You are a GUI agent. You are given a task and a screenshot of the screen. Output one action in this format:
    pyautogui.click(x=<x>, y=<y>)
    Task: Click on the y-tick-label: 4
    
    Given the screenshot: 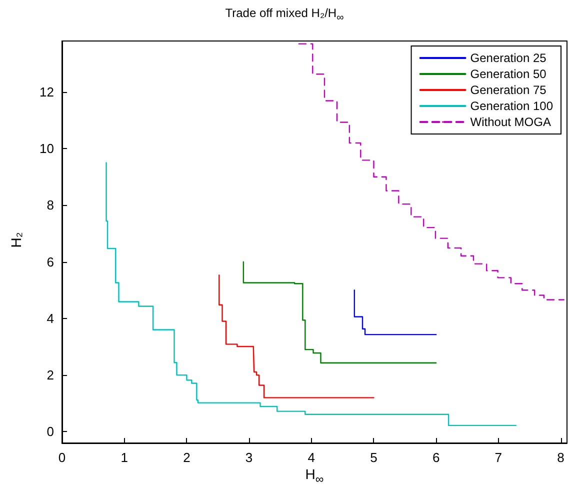 What is the action you would take?
    pyautogui.click(x=50, y=318)
    